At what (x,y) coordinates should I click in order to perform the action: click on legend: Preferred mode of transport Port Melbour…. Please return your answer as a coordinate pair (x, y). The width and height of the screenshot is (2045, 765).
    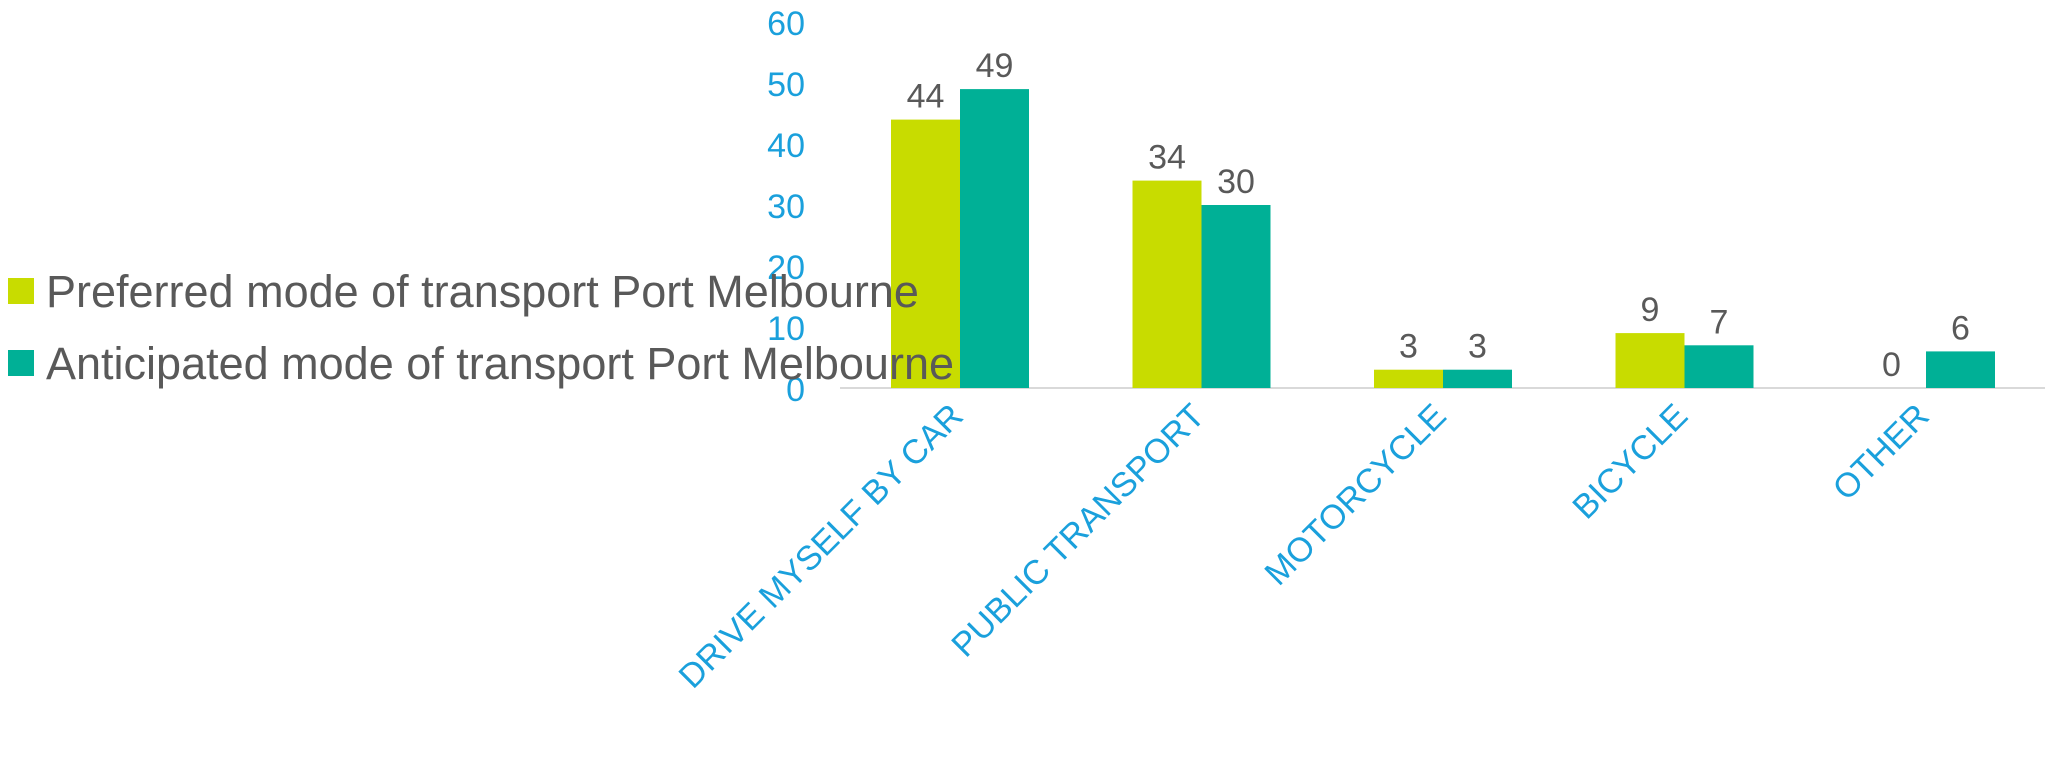
    Looking at the image, I should click on (481, 334).